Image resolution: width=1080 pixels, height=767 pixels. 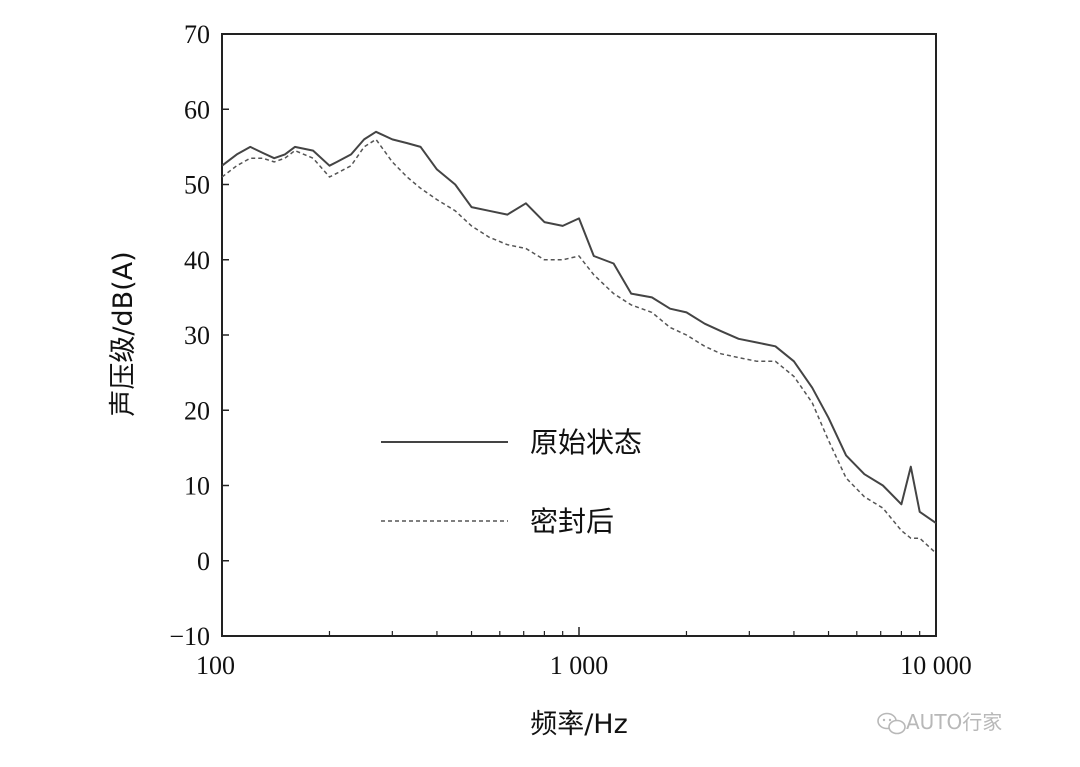 I want to click on y-tick-label: 30, so click(x=197, y=335).